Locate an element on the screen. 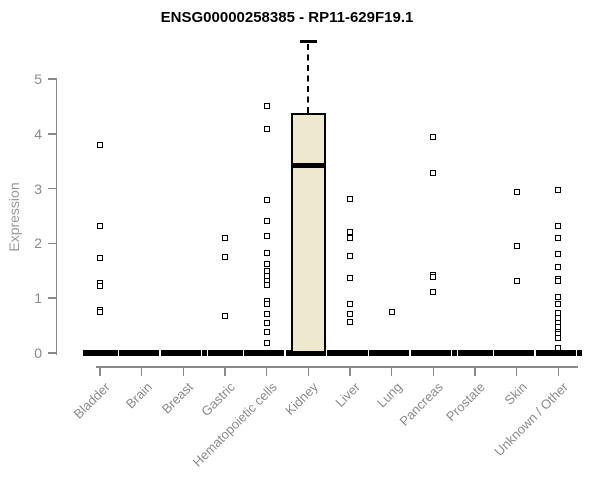 Image resolution: width=600 pixels, height=500 pixels. y-tick-label: 0 is located at coordinates (38, 353).